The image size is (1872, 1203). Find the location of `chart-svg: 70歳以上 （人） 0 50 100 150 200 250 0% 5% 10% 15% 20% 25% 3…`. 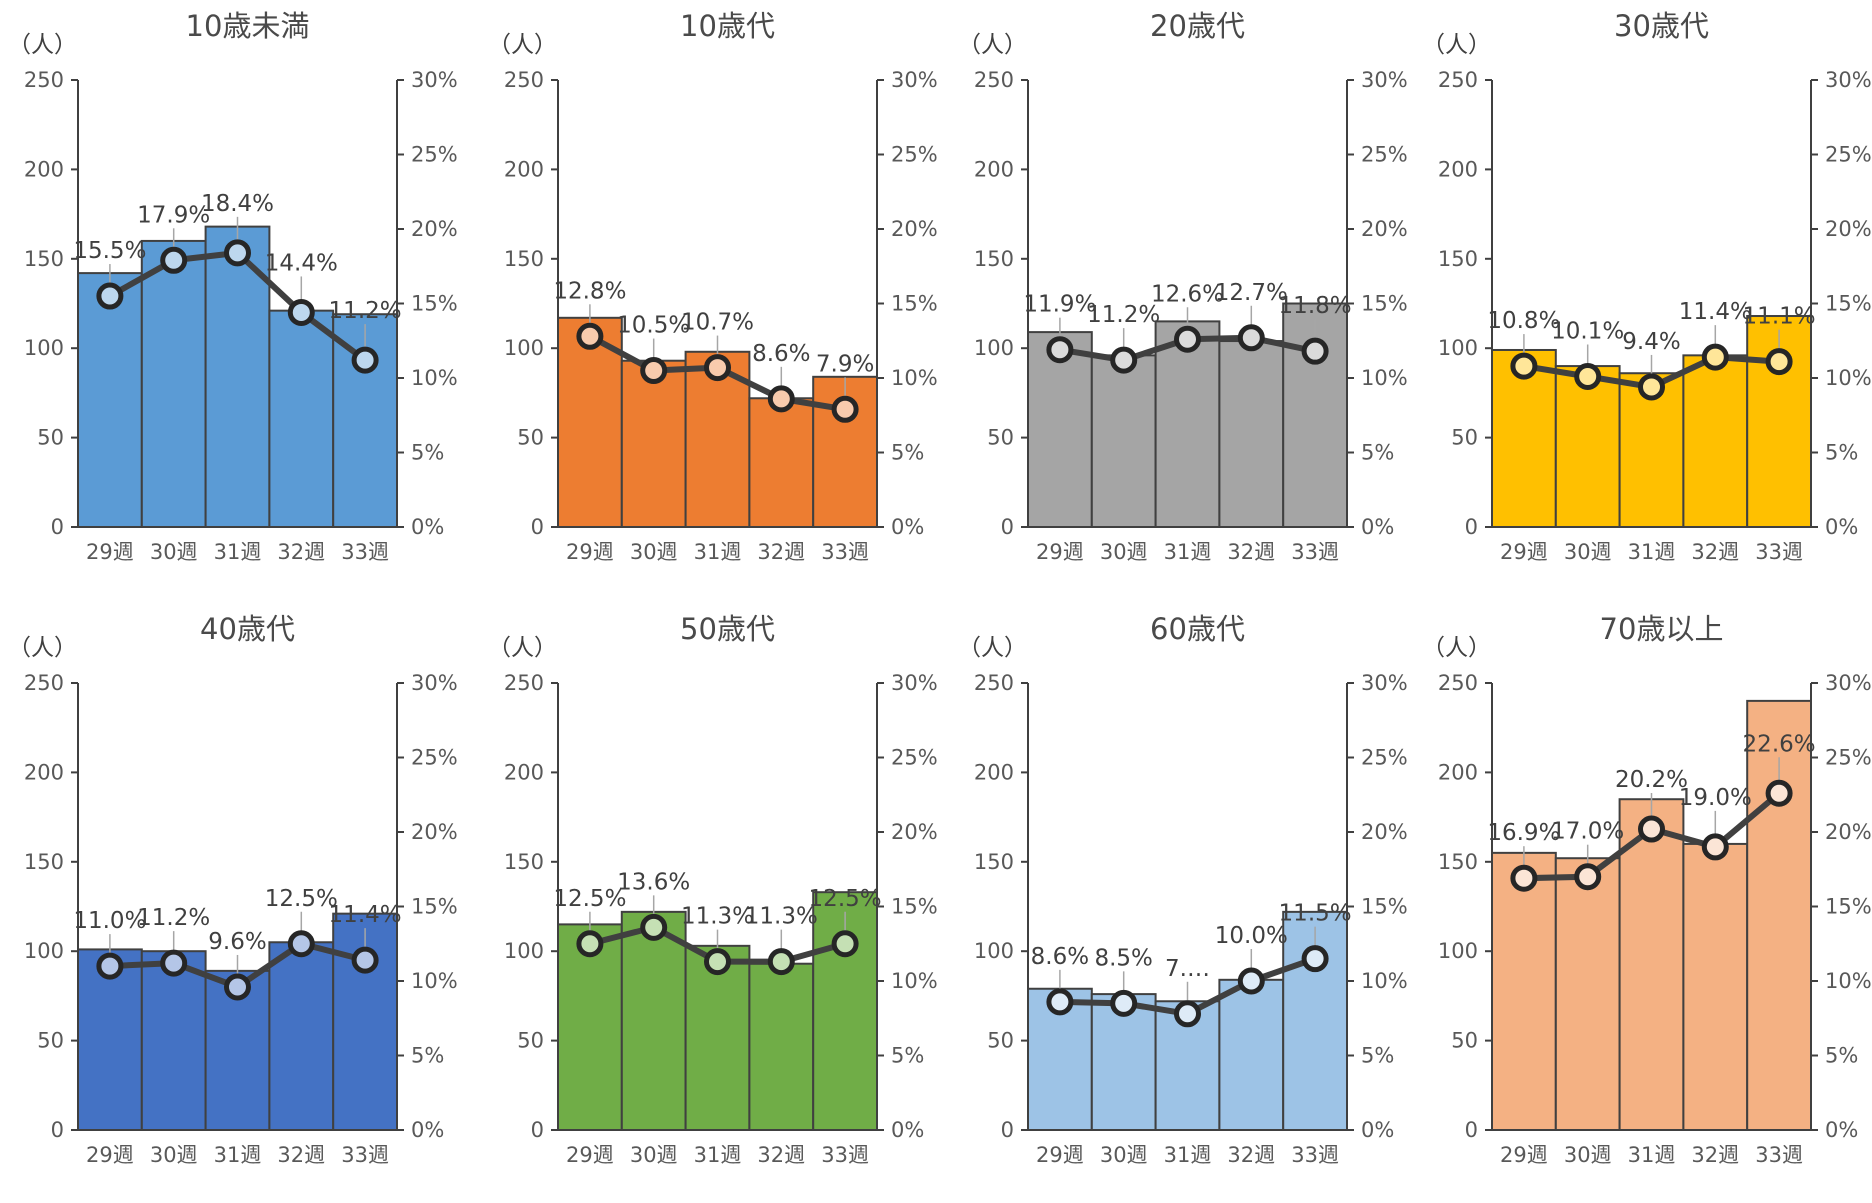

chart-svg: 70歳以上 （人） 0 50 100 150 200 250 0% 5% 10% 15% 20% 25% 3… is located at coordinates (1647, 889).